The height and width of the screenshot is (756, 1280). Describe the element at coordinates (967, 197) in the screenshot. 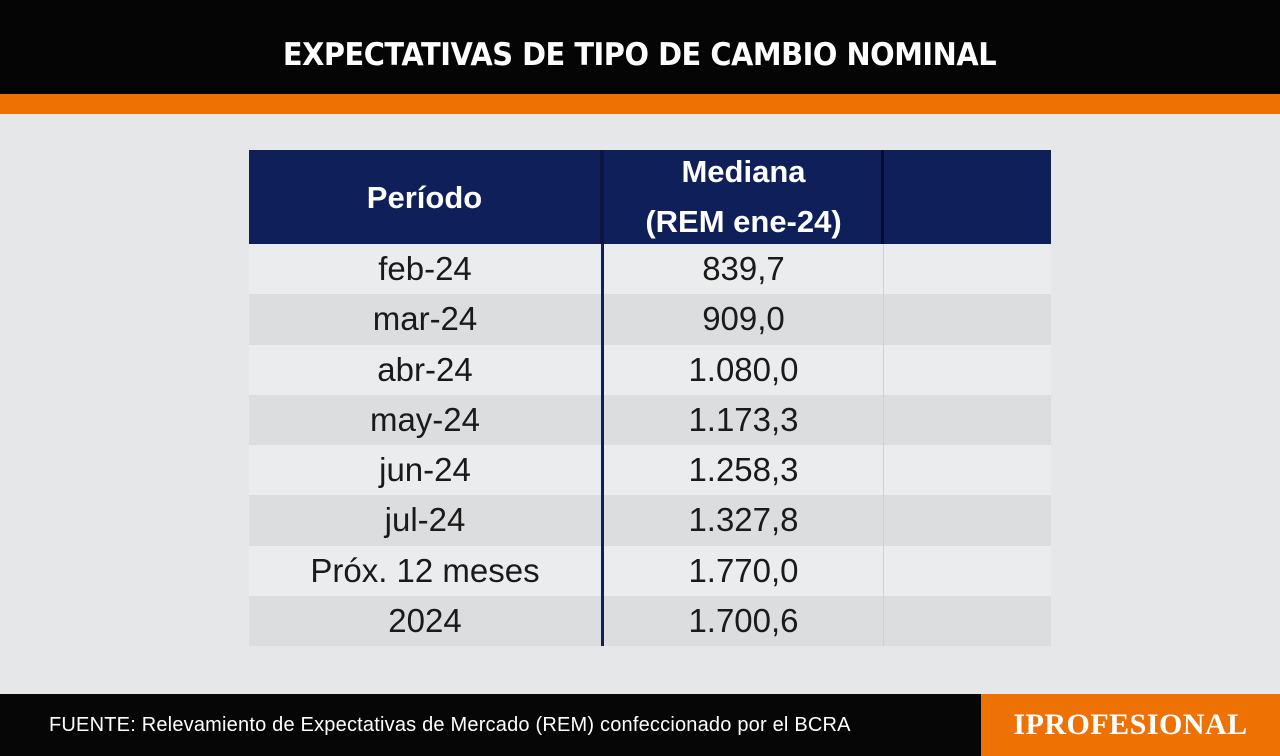

I see `header-spacer` at that location.